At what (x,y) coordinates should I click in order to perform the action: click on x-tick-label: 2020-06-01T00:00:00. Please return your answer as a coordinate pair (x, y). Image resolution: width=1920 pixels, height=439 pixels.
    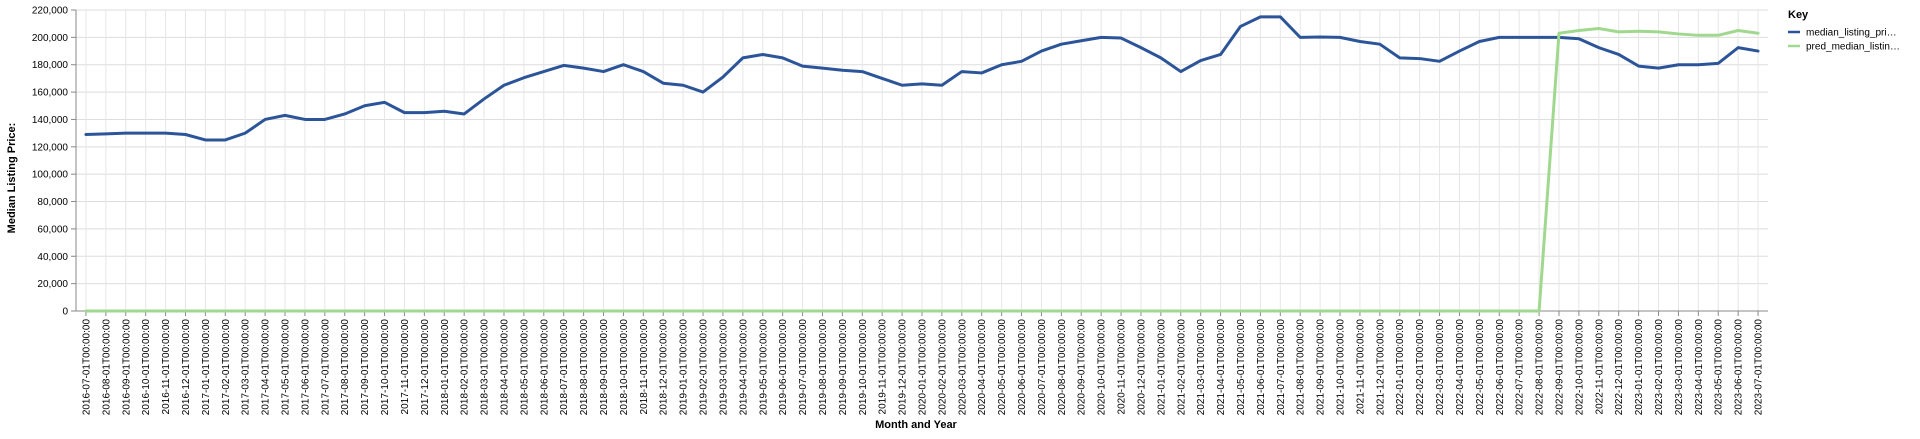
    Looking at the image, I should click on (1022, 367).